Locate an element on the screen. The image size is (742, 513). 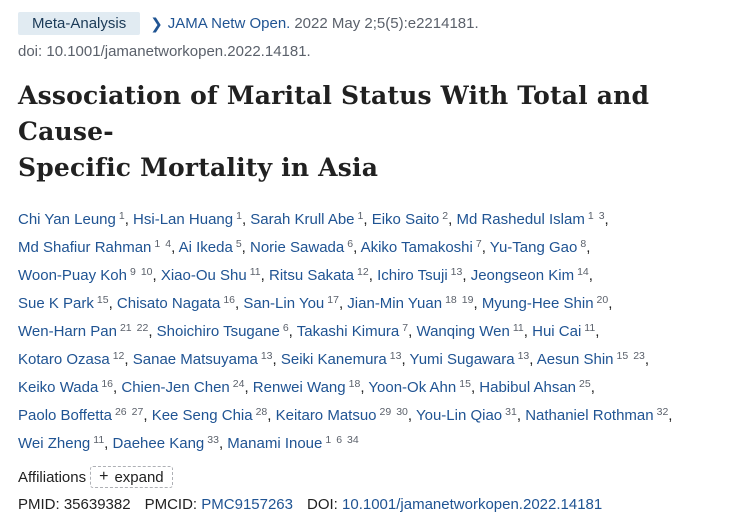
affiliation-ref: 2 is located at coordinates (445, 216).